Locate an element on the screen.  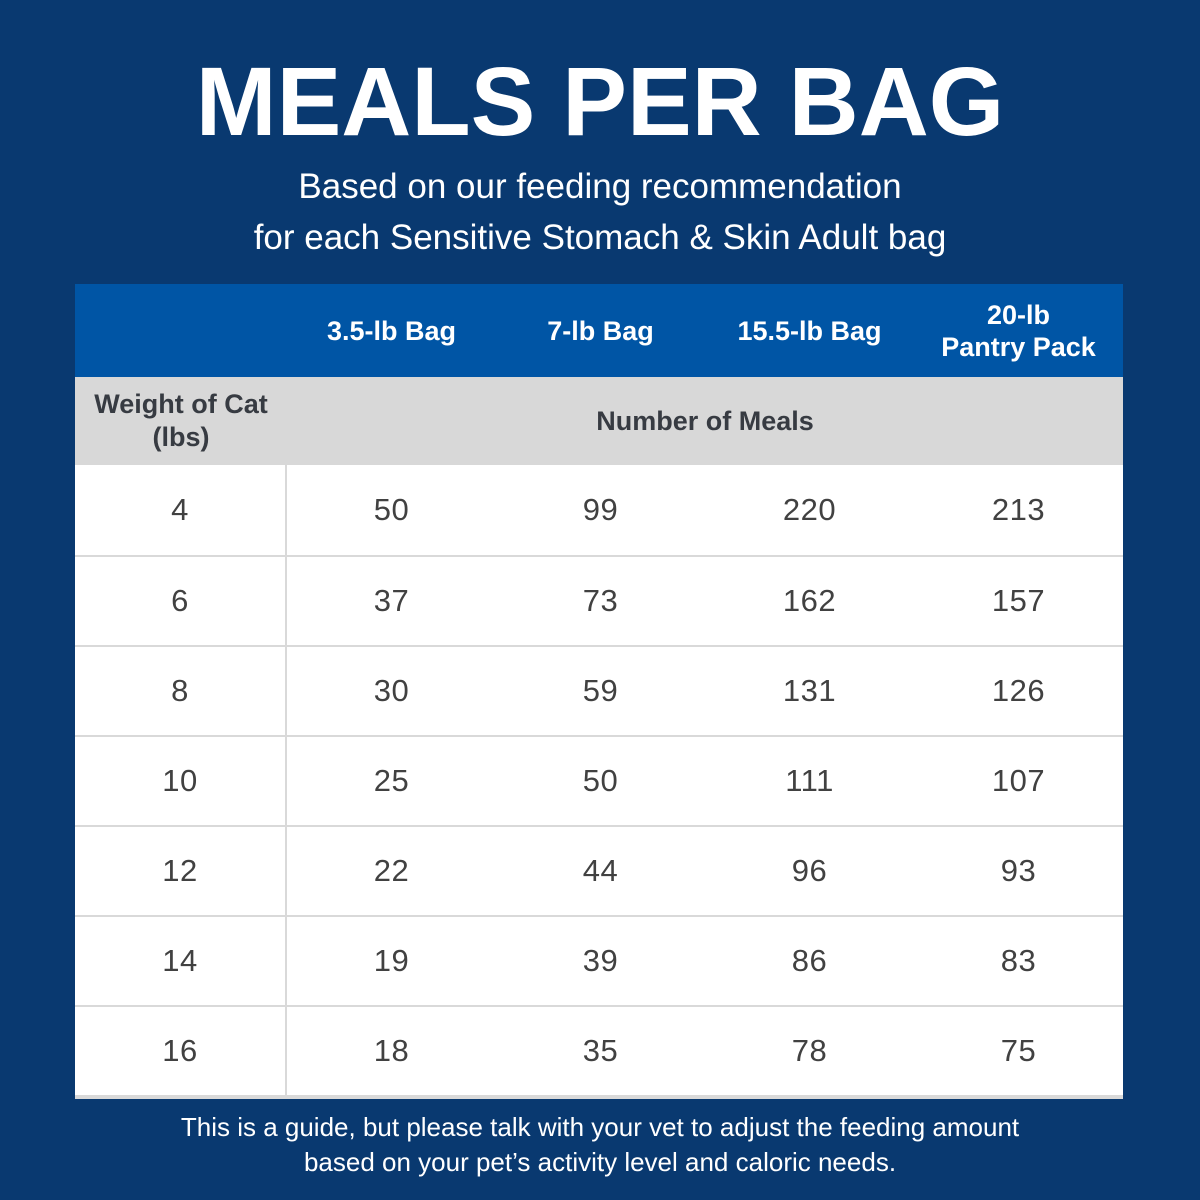
meals-cell: 35 is located at coordinates (600, 1050).